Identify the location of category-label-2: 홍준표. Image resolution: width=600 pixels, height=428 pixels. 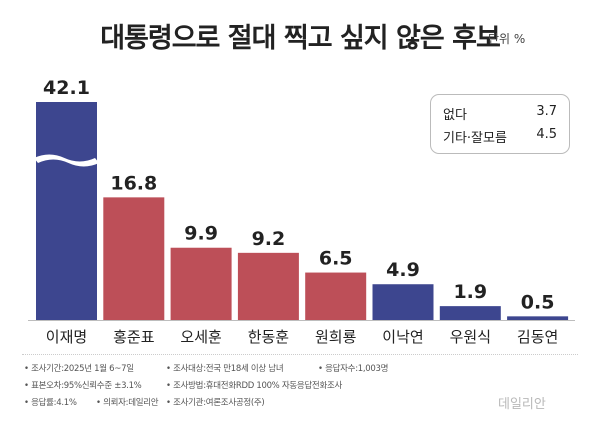
(134, 337).